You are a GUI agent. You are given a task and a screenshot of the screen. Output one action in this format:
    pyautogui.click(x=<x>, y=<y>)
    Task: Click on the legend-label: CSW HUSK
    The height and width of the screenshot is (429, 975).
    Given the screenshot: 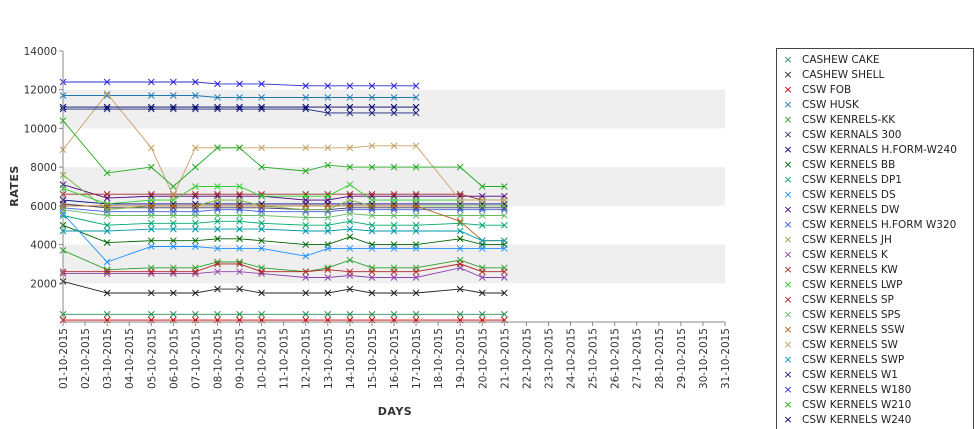 What is the action you would take?
    pyautogui.click(x=830, y=104)
    